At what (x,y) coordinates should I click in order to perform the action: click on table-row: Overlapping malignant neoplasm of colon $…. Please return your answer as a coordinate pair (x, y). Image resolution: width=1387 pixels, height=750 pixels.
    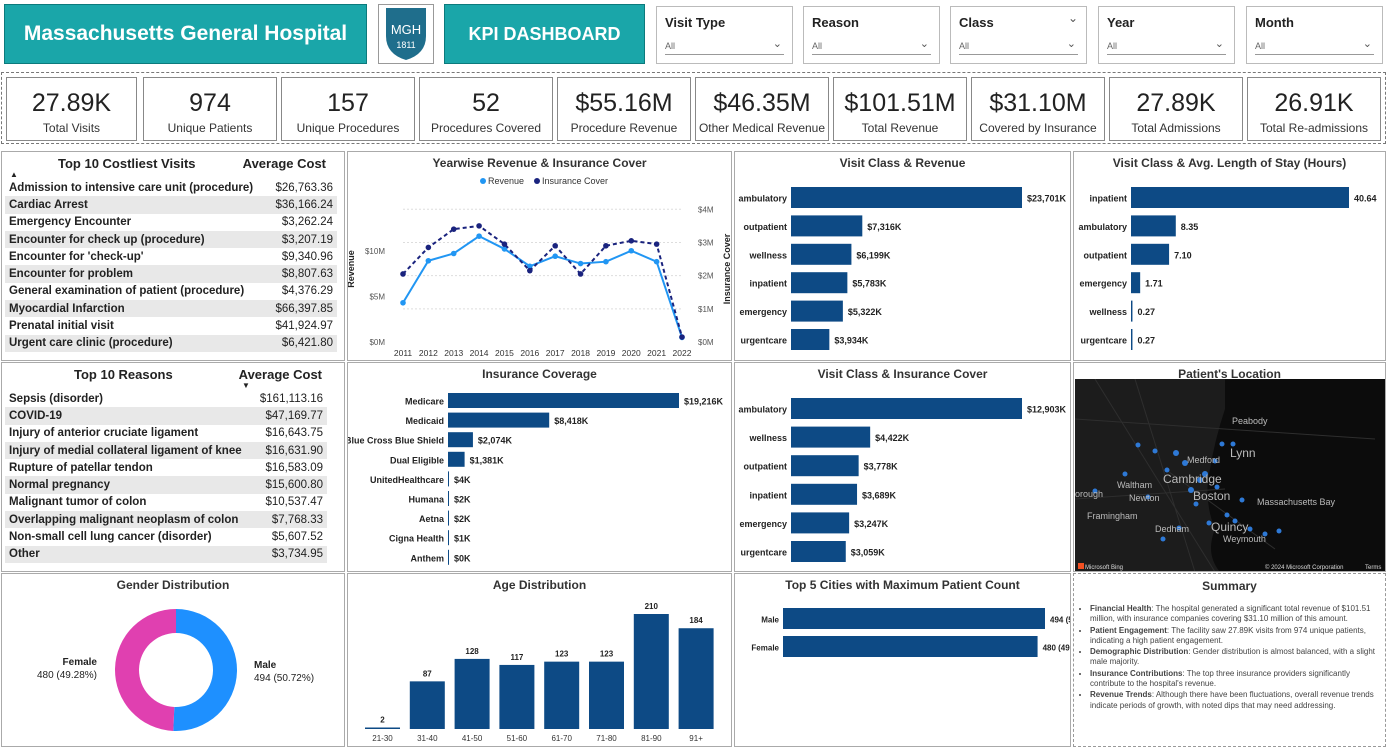
    Looking at the image, I should click on (166, 520).